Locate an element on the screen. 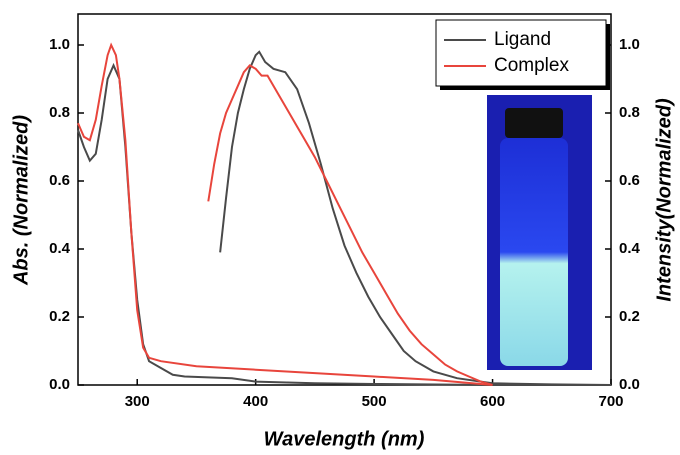  x-tick-label: 700 is located at coordinates (610, 401).